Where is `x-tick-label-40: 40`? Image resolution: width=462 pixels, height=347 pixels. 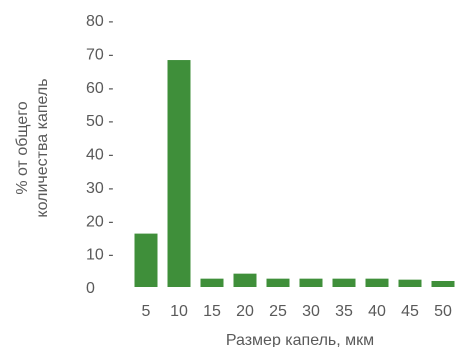
x-tick-label-40: 40 is located at coordinates (377, 311).